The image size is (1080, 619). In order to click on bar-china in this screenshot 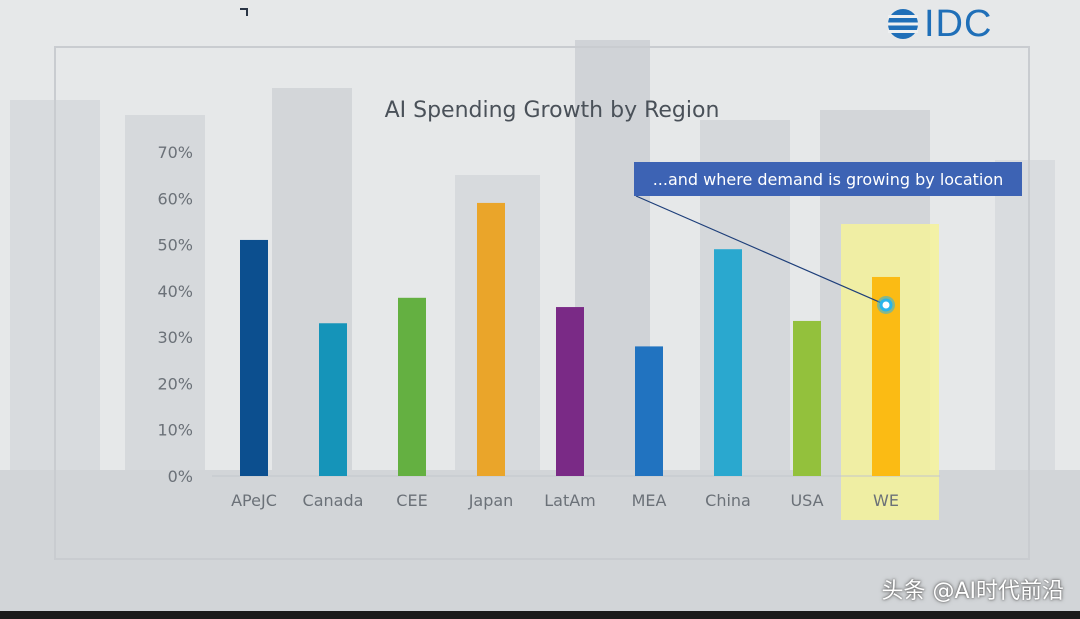, I will do `click(728, 362)`.